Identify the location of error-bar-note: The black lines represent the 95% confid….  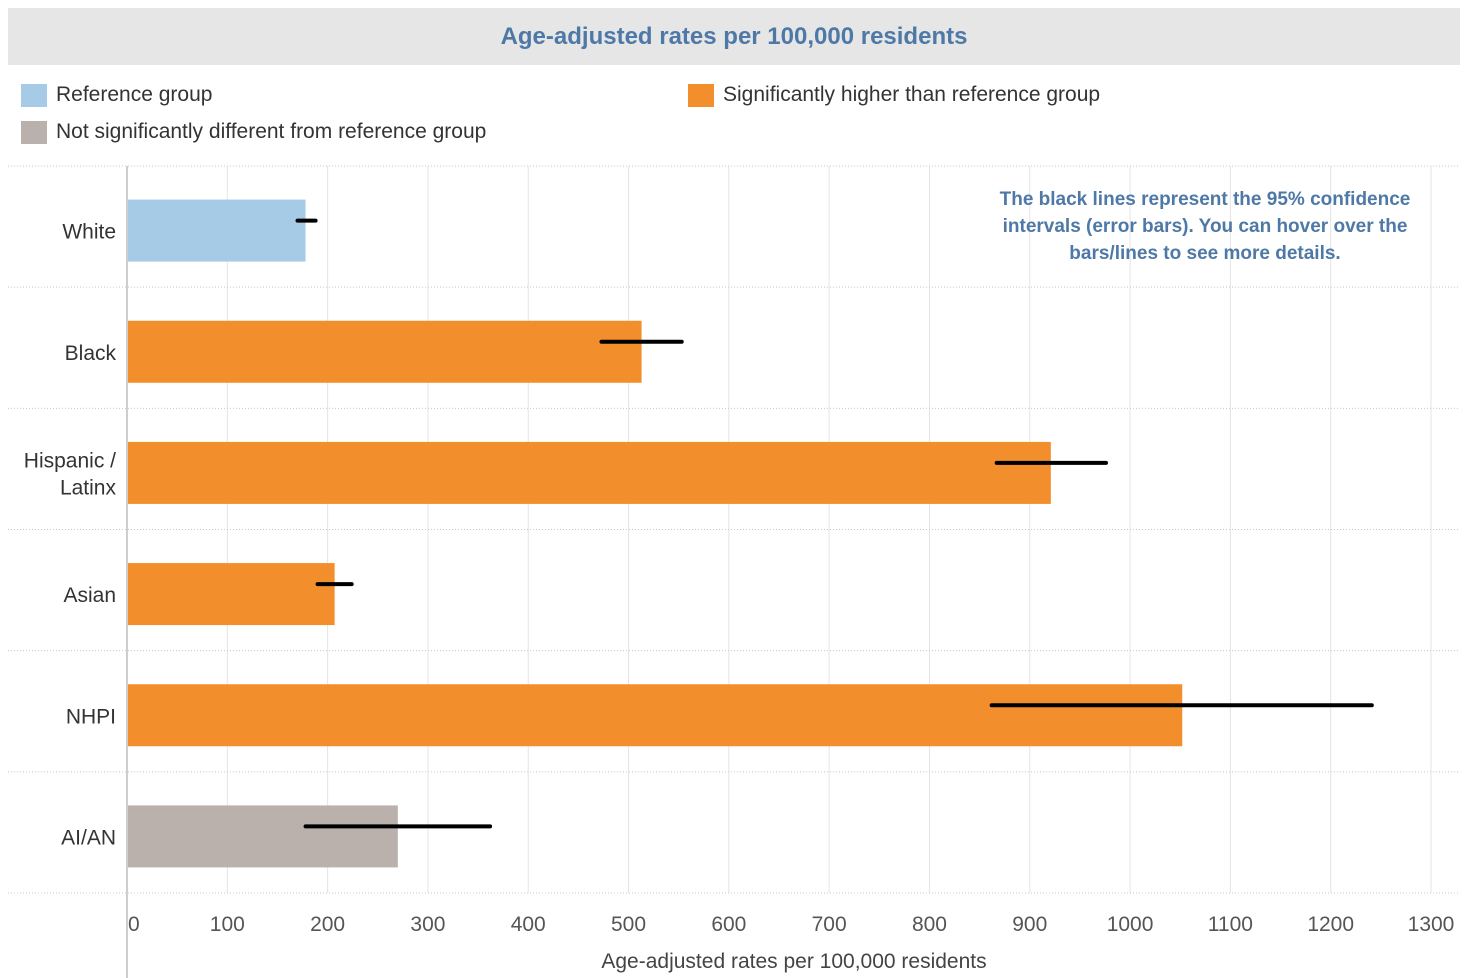
(1205, 226).